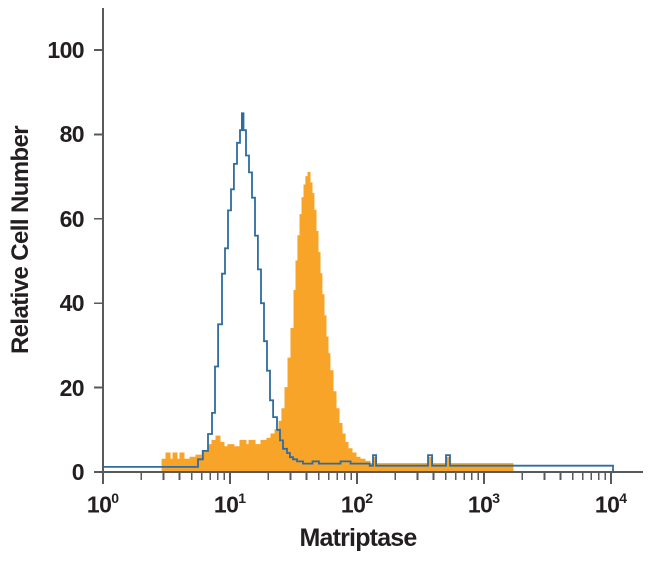 The image size is (650, 567). I want to click on x-tick-label: 10⁰, so click(103, 504).